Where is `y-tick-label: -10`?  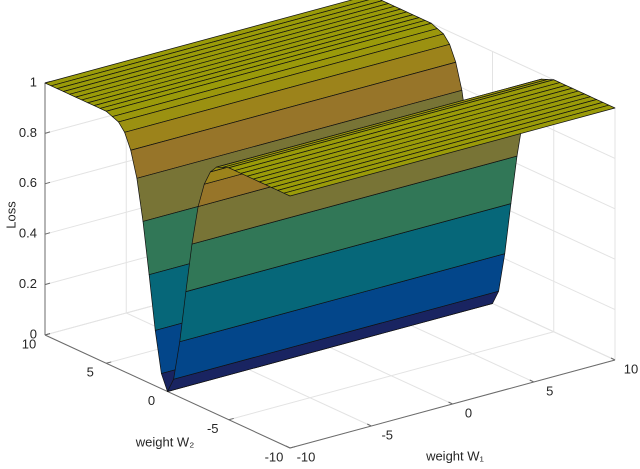
y-tick-label: -10 is located at coordinates (274, 456).